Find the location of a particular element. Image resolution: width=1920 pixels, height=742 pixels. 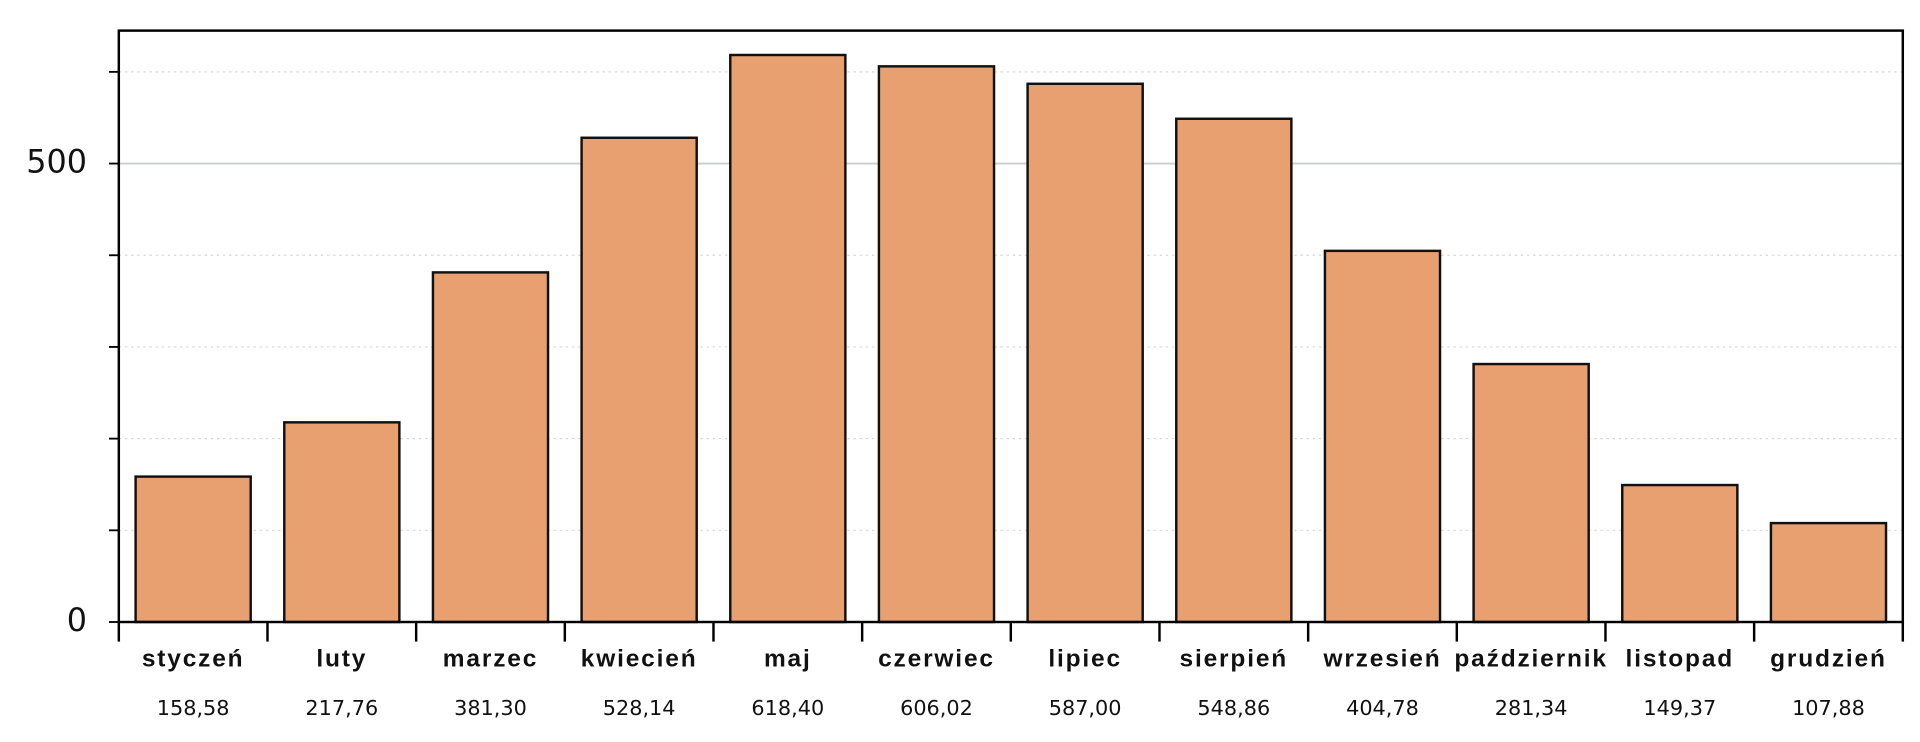

value-label: 381,30 is located at coordinates (490, 708).